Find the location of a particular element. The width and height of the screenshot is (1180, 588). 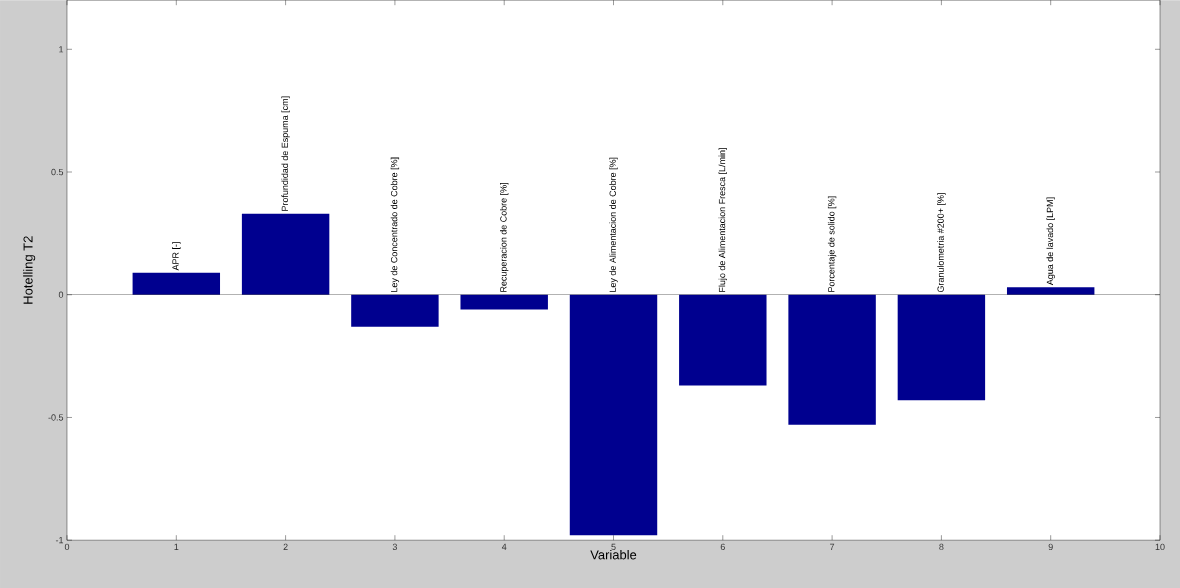

annotation: APR [-] is located at coordinates (176, 256).